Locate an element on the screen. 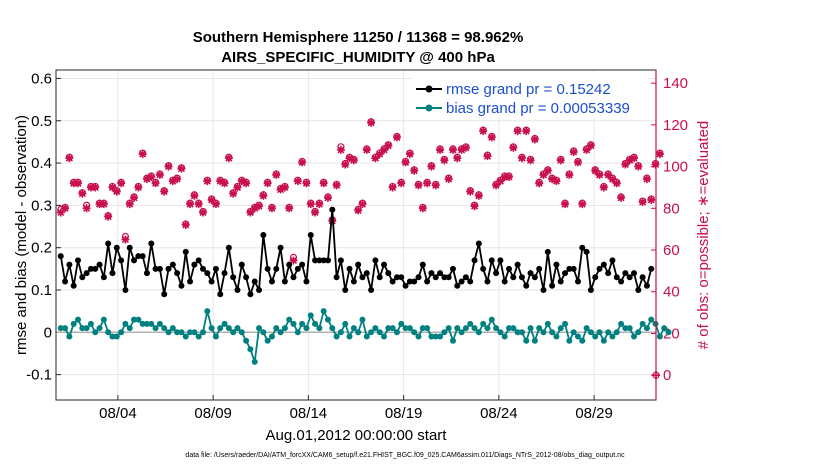  legend-bias-label: bias grand pr = 0.00053339 is located at coordinates (538, 108).